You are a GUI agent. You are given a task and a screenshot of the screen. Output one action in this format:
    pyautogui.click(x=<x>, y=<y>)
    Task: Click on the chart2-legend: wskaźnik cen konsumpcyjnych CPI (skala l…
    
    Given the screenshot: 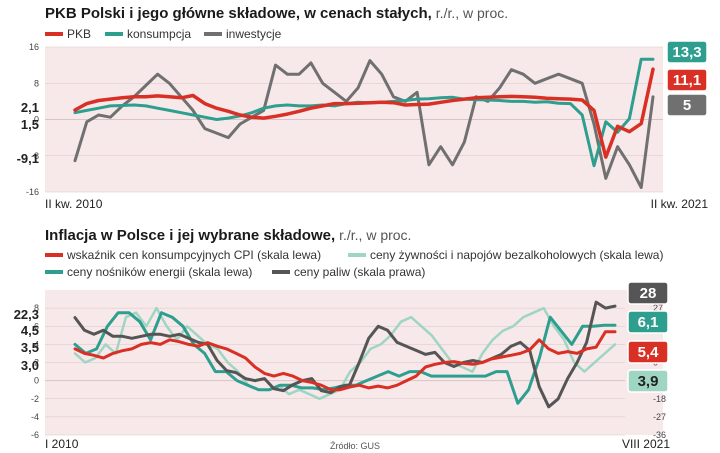 What is the action you would take?
    pyautogui.click(x=354, y=263)
    